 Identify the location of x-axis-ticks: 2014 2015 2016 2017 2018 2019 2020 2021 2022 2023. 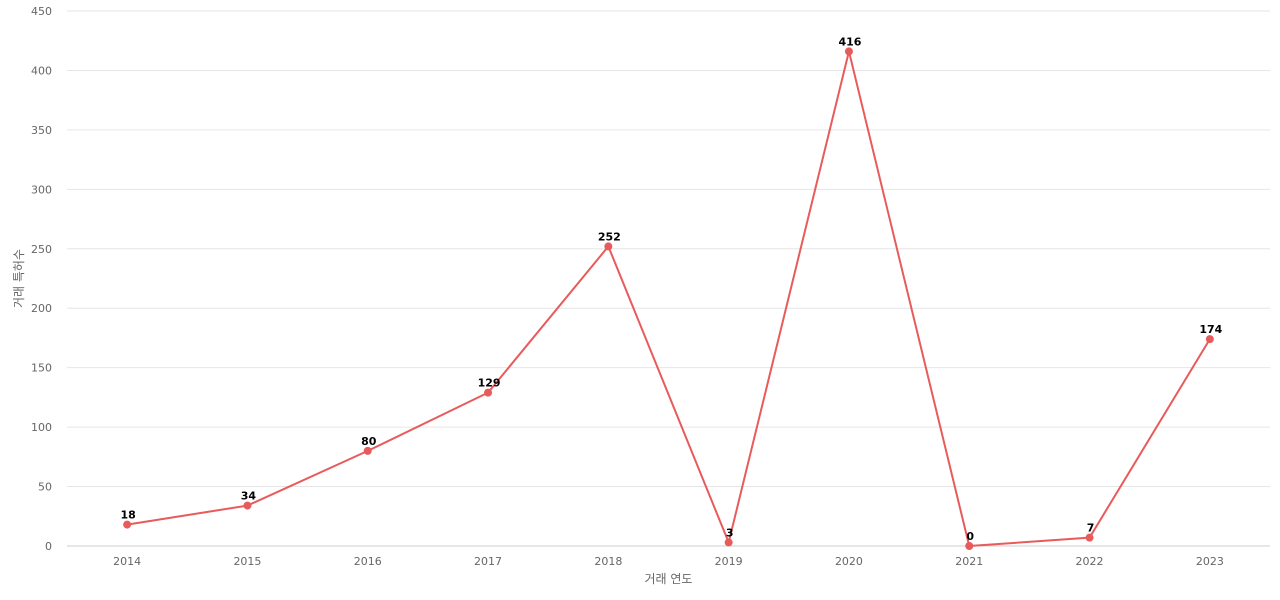
(668, 561).